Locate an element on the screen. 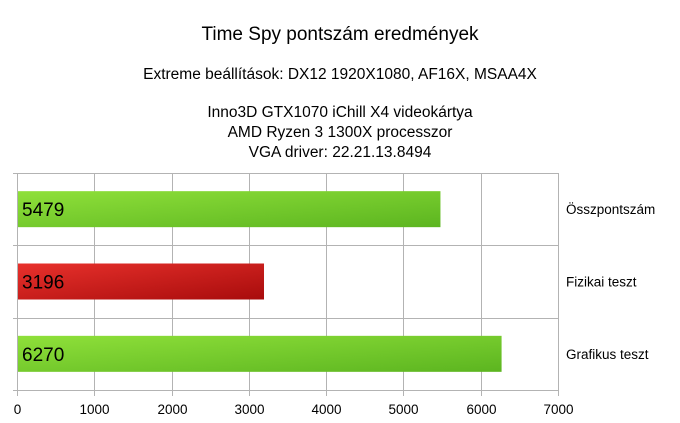 The width and height of the screenshot is (680, 423). x-axis: 0 1000 2000 3000 4000 5000 6000 7000 is located at coordinates (294, 403).